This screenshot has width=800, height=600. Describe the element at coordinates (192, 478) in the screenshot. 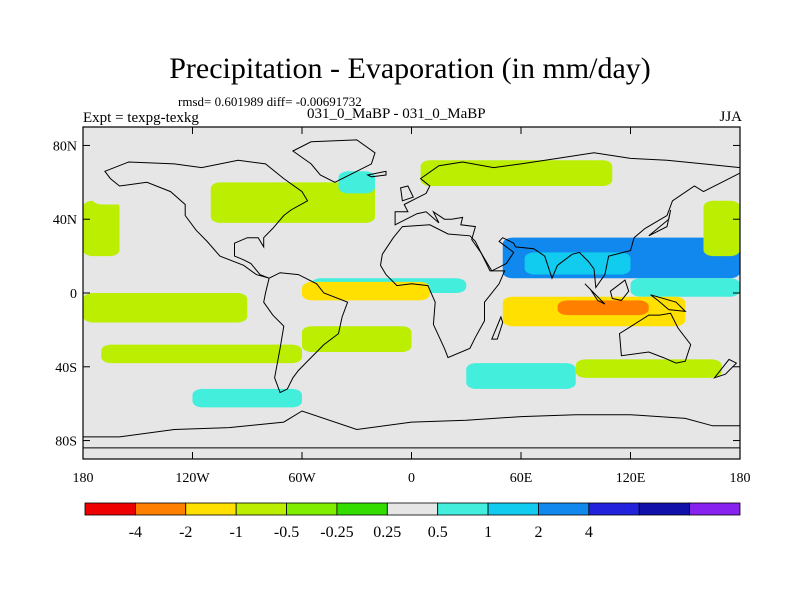

I see `x-tick-label: 120W` at that location.